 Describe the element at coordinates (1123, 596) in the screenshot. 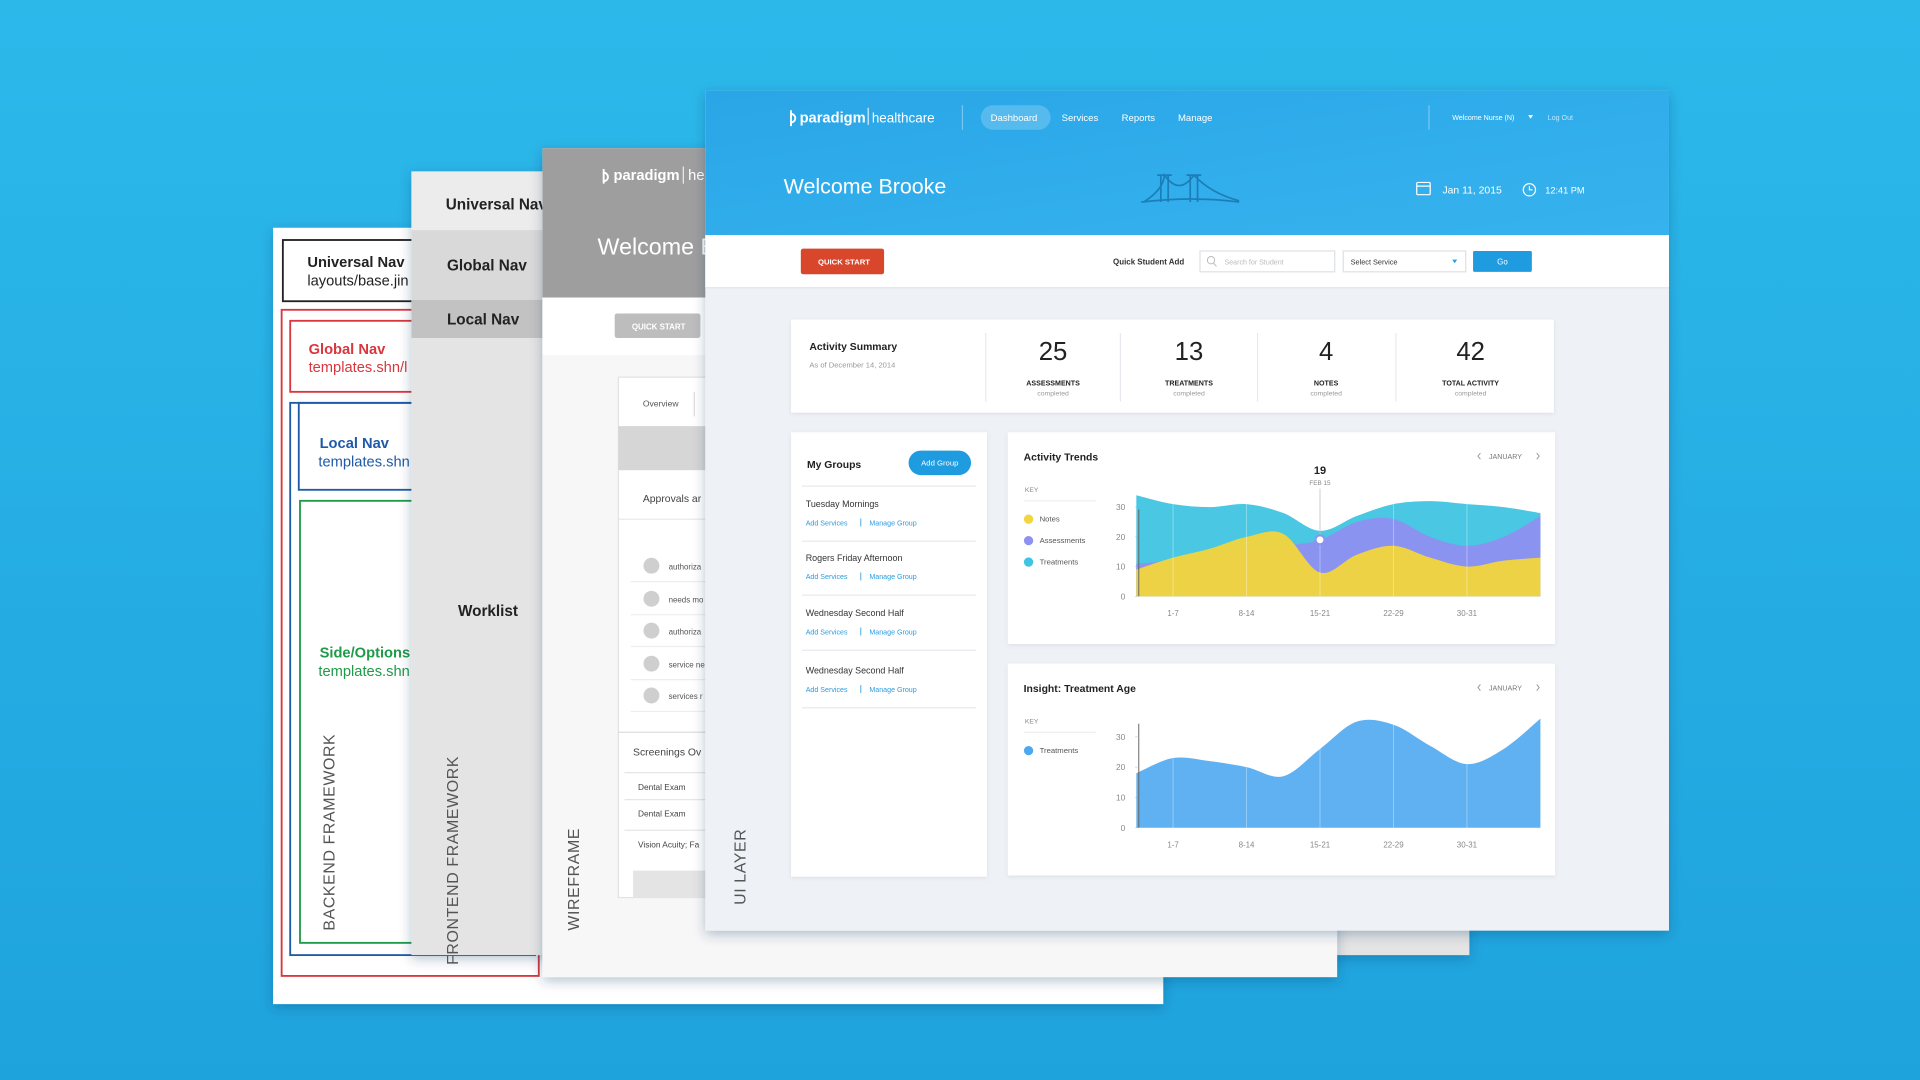

I see `y-tick-label: 0` at that location.